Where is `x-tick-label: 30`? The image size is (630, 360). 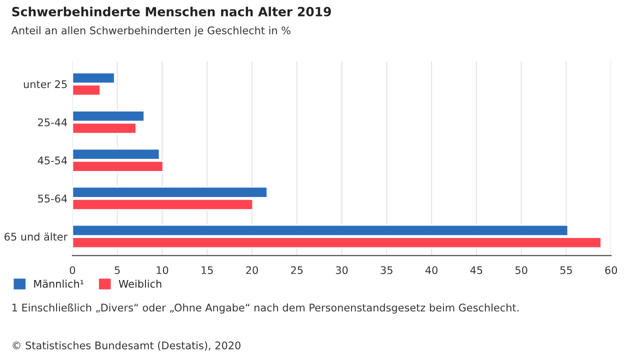
x-tick-label: 30 is located at coordinates (342, 270).